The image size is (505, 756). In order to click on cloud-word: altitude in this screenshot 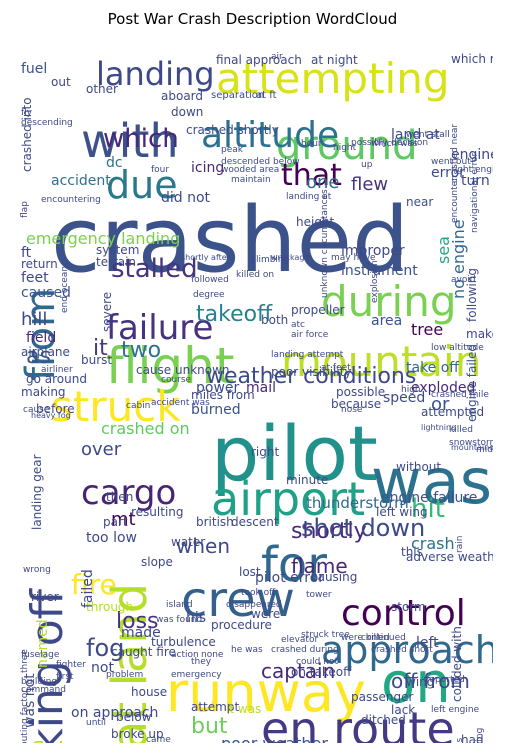, I will do `click(270, 135)`.